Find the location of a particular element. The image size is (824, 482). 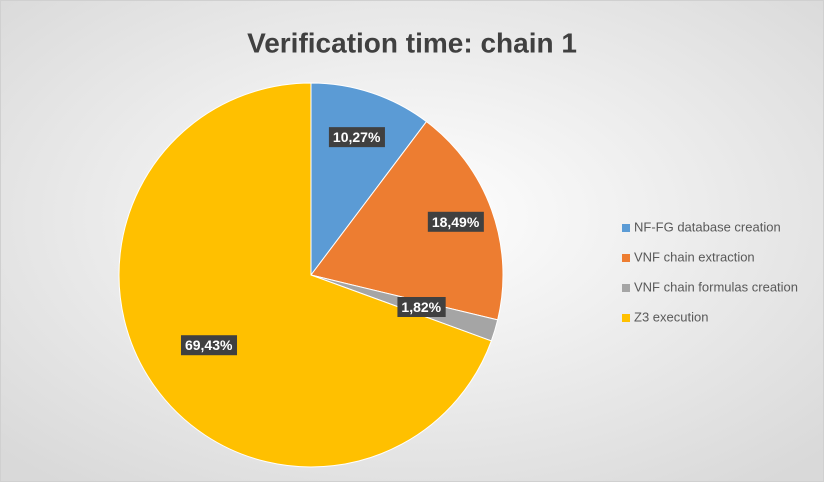

data-label: 18,49% is located at coordinates (456, 222).